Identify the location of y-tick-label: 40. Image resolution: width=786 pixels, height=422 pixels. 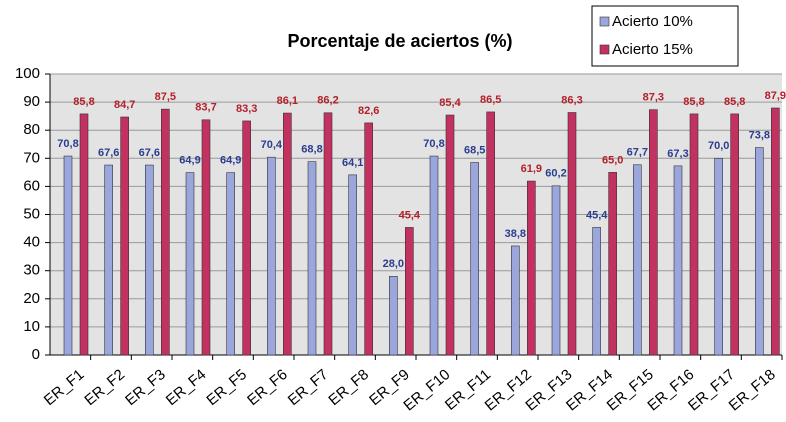
(31, 242).